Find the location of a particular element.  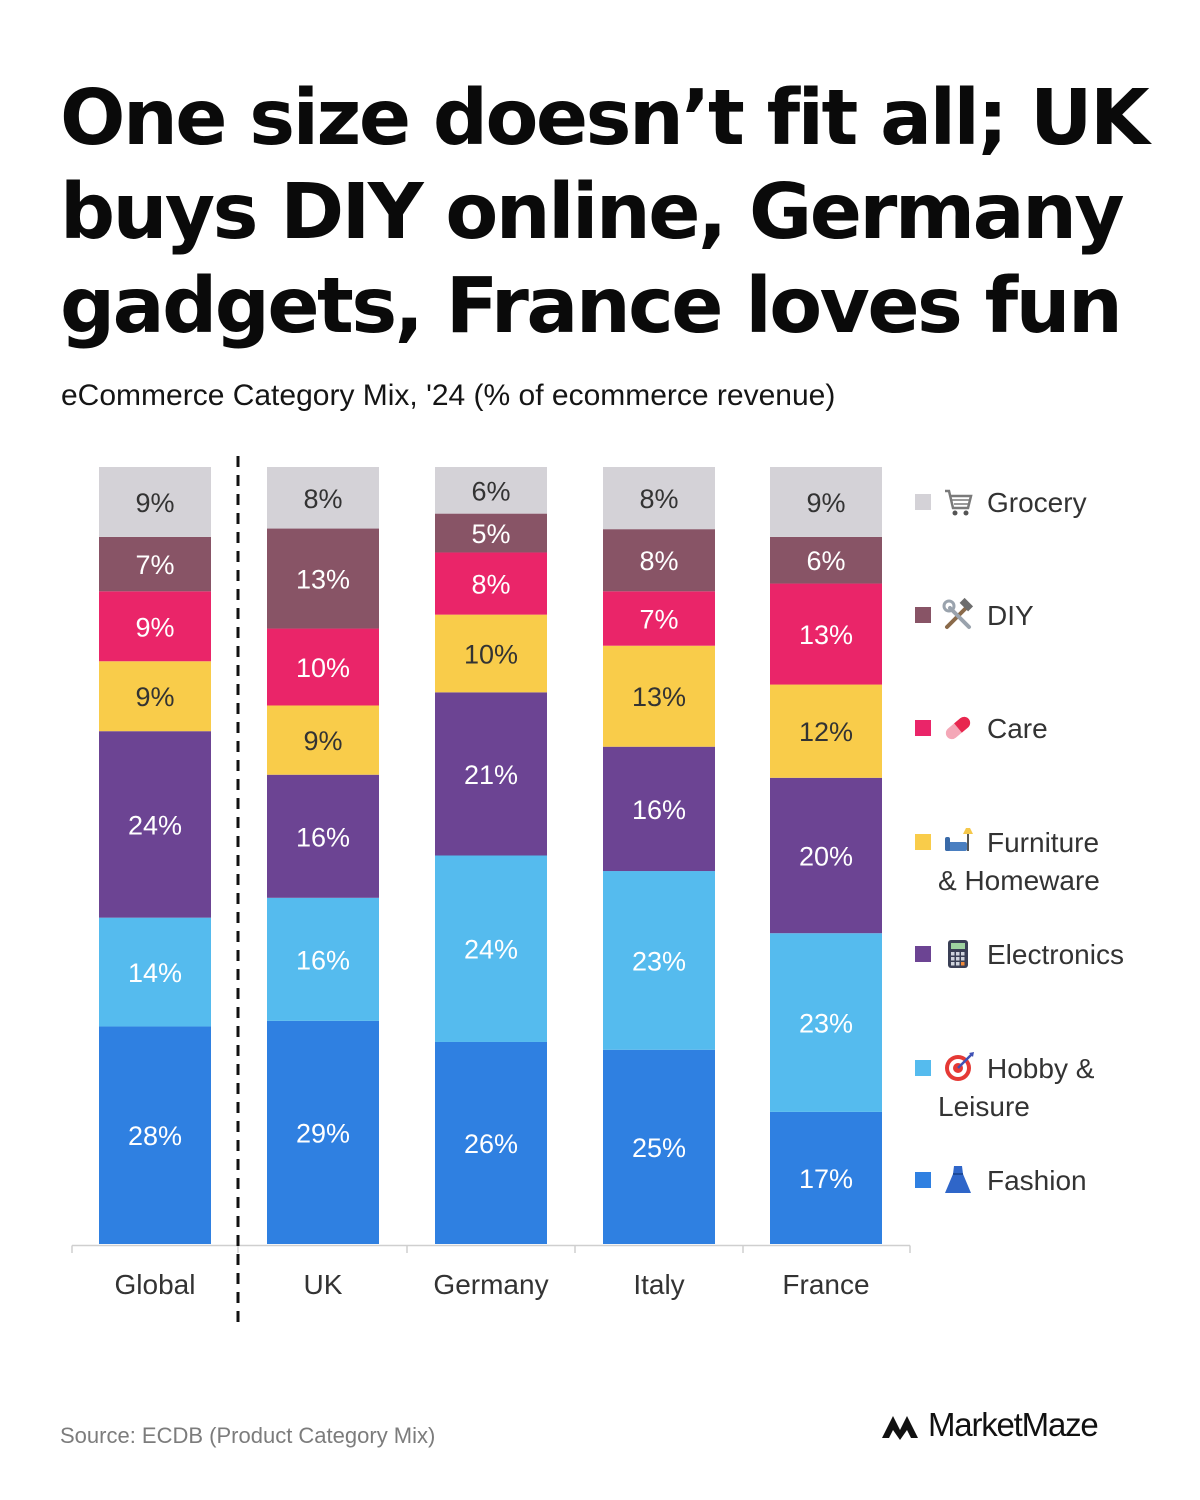

bar-france-care is located at coordinates (826, 634).